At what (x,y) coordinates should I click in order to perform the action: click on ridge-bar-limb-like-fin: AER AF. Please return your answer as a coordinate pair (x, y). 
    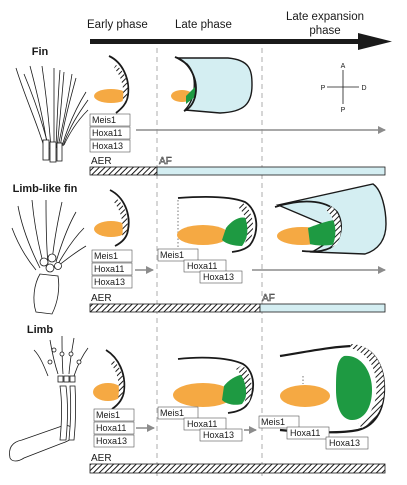
    Looking at the image, I should click on (237, 303).